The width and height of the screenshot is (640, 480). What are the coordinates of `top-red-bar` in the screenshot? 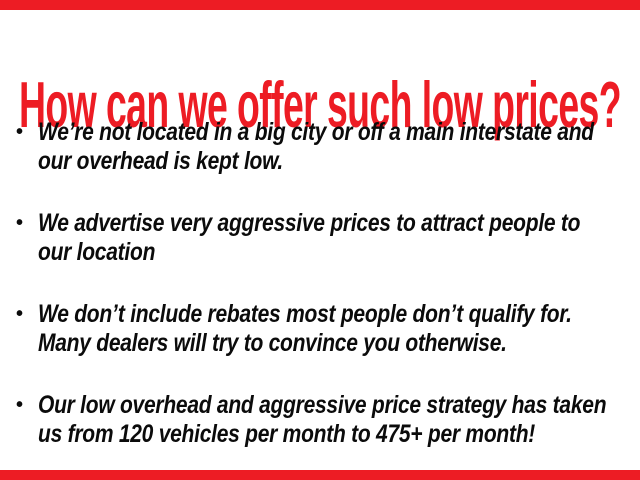 It's located at (320, 5).